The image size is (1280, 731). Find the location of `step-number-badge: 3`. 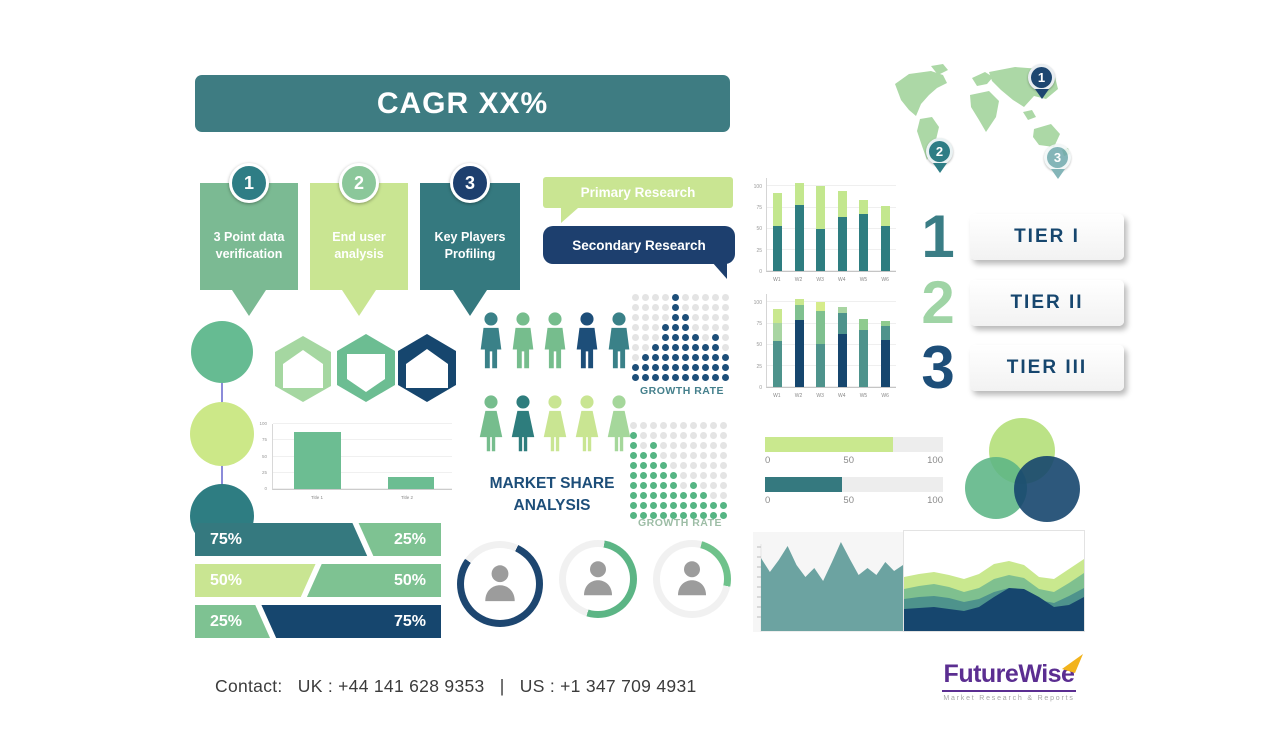

step-number-badge: 3 is located at coordinates (470, 183).